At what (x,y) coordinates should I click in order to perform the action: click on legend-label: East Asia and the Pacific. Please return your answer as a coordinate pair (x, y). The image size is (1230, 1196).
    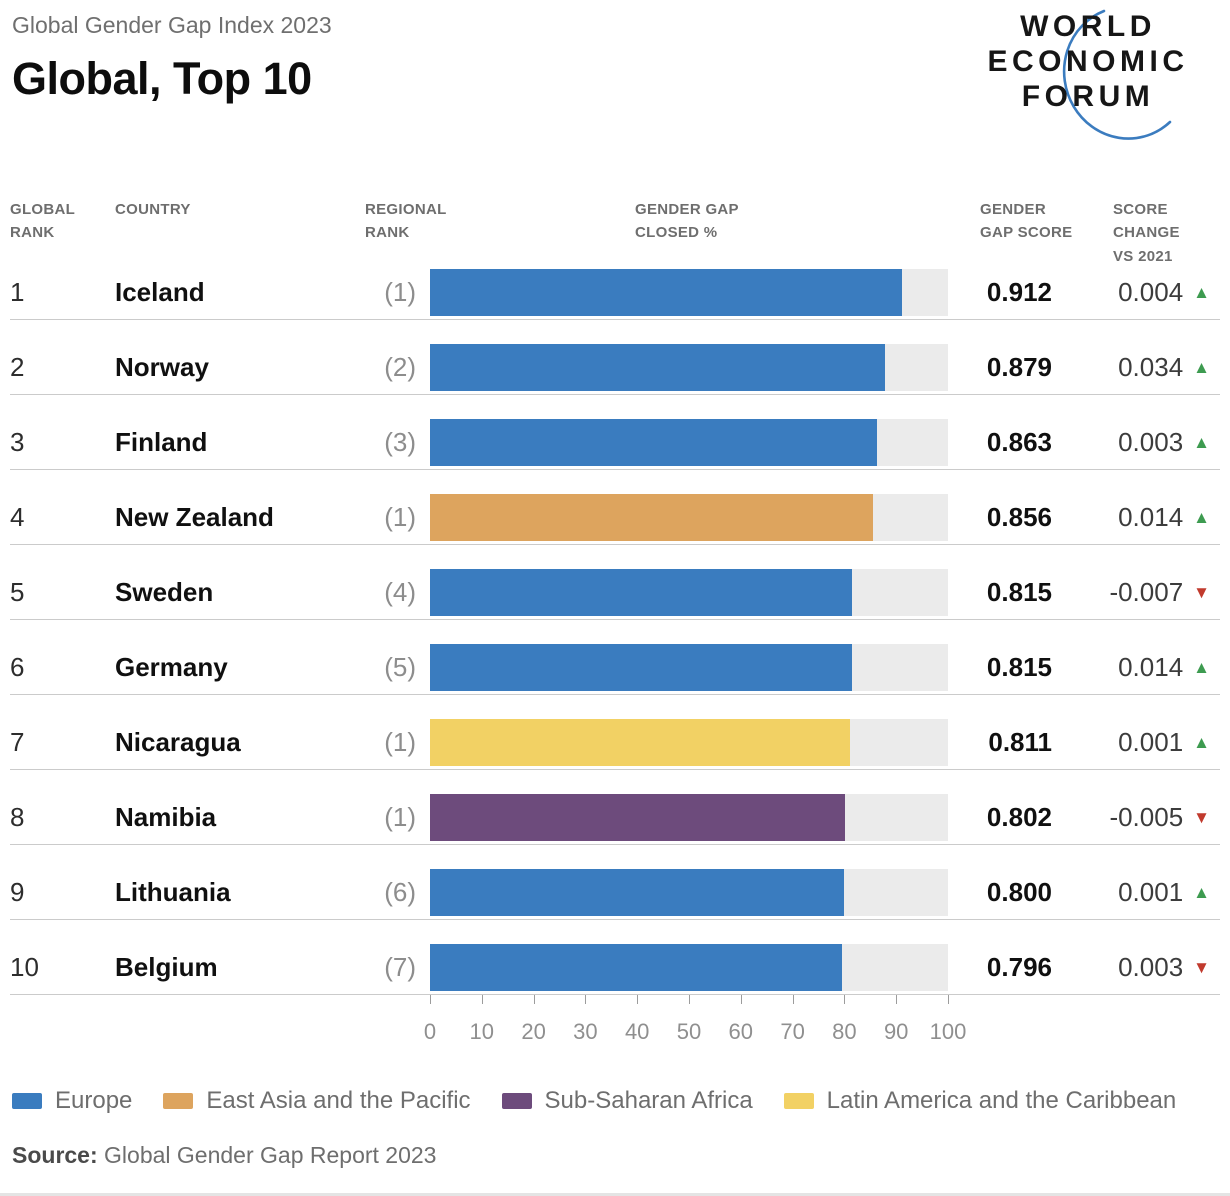
    Looking at the image, I should click on (338, 1100).